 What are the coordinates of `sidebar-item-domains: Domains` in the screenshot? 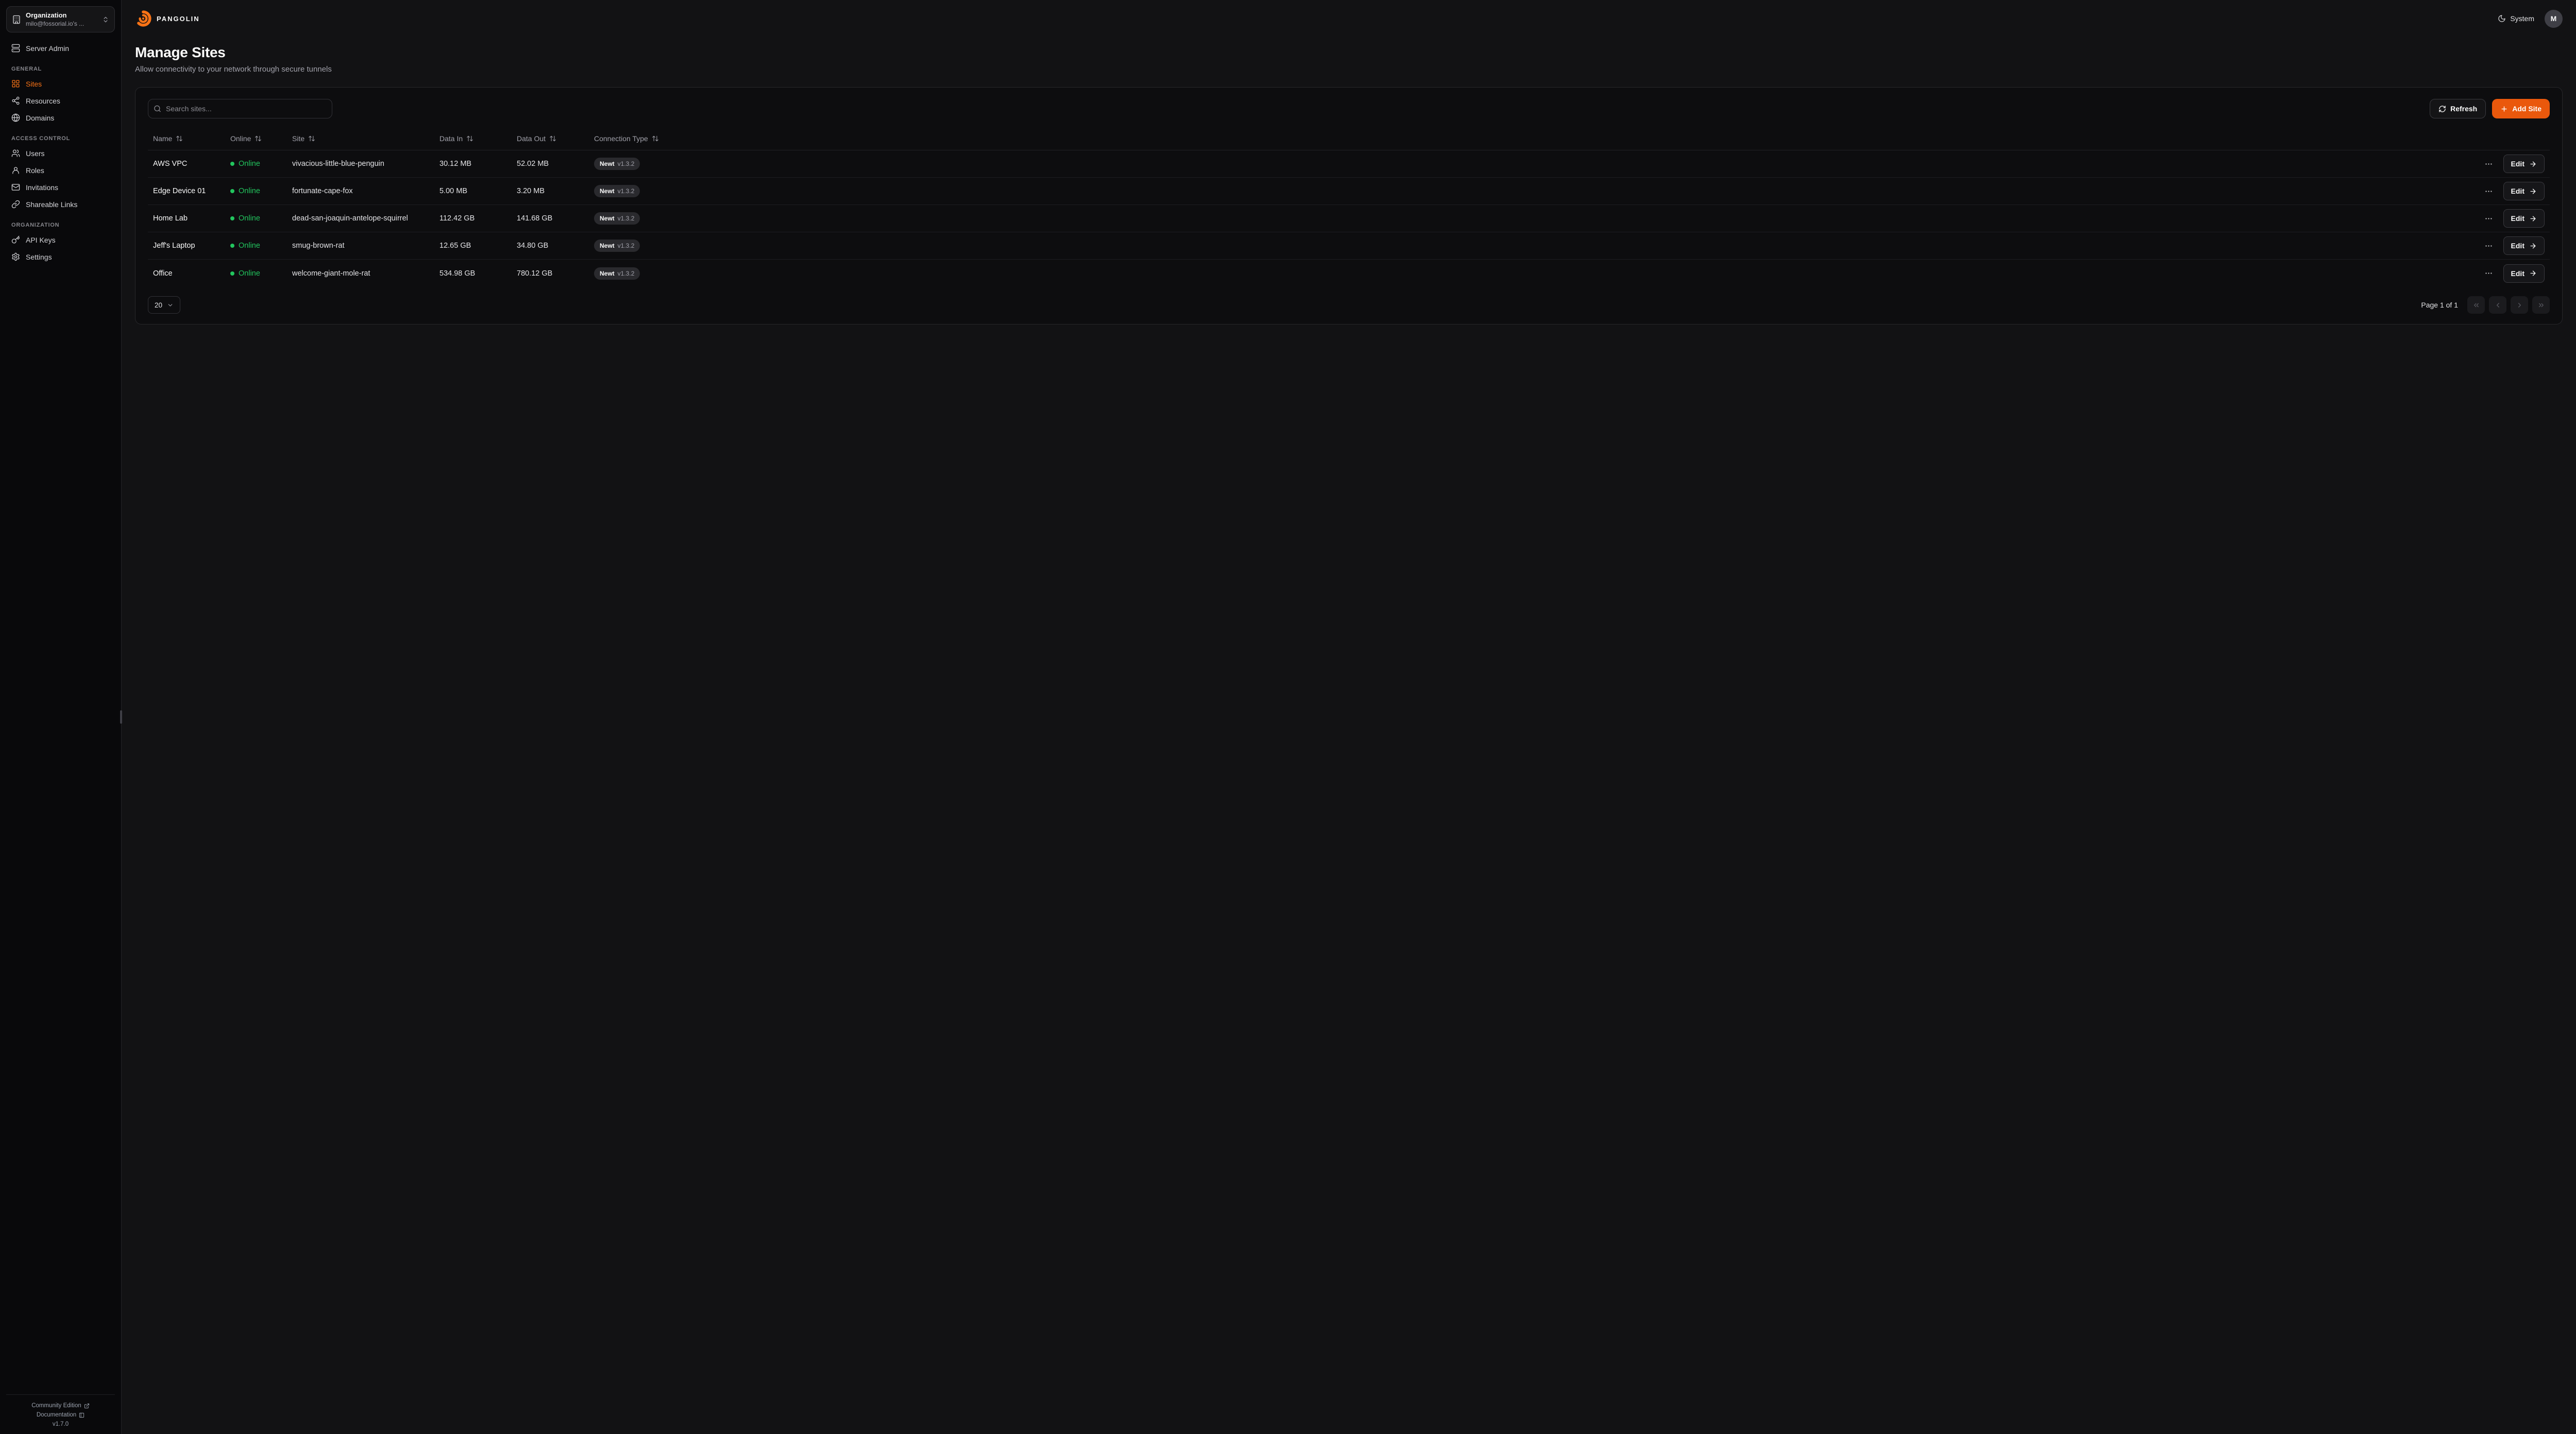 It's located at (60, 117).